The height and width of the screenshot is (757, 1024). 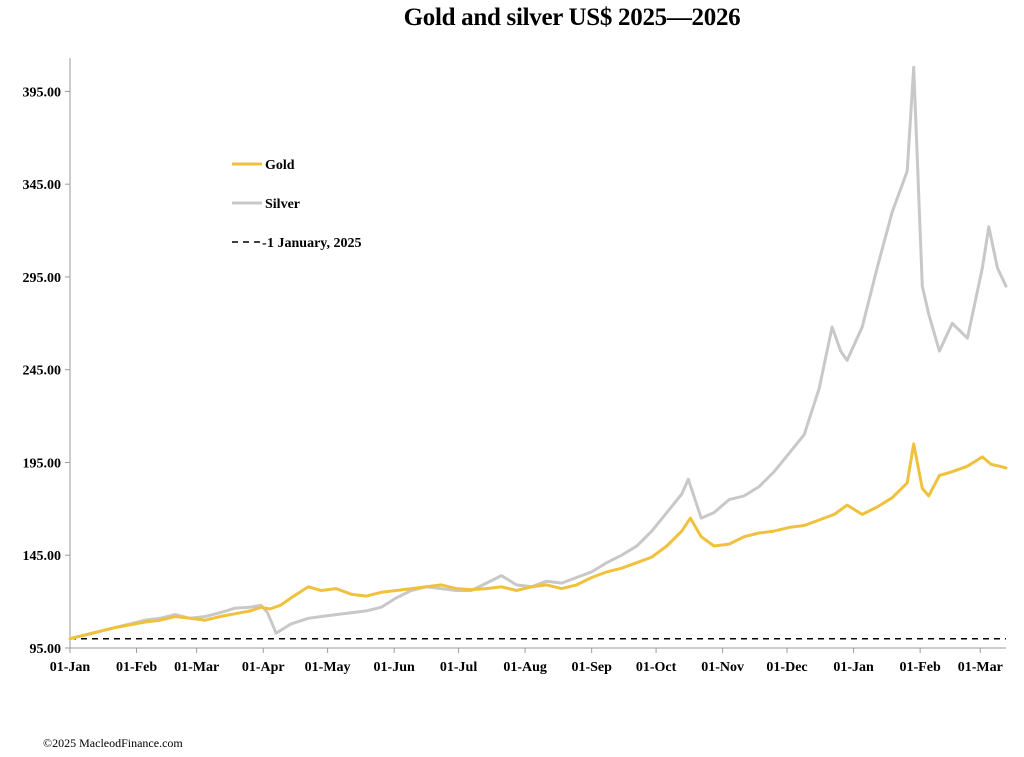 I want to click on x-tick-label: 01-Oct, so click(x=656, y=667).